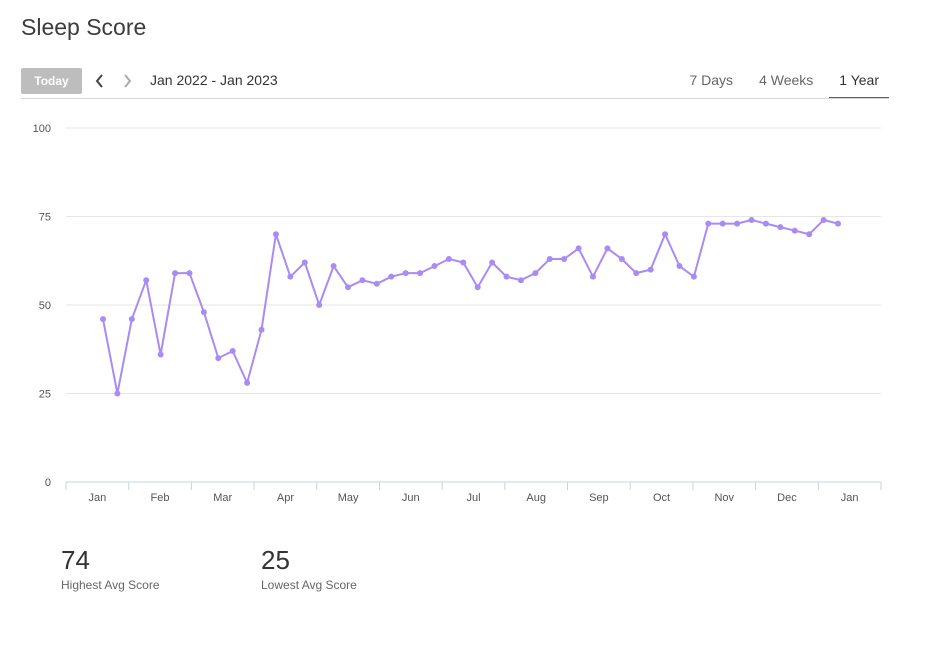  Describe the element at coordinates (455, 98) in the screenshot. I see `header-divider` at that location.